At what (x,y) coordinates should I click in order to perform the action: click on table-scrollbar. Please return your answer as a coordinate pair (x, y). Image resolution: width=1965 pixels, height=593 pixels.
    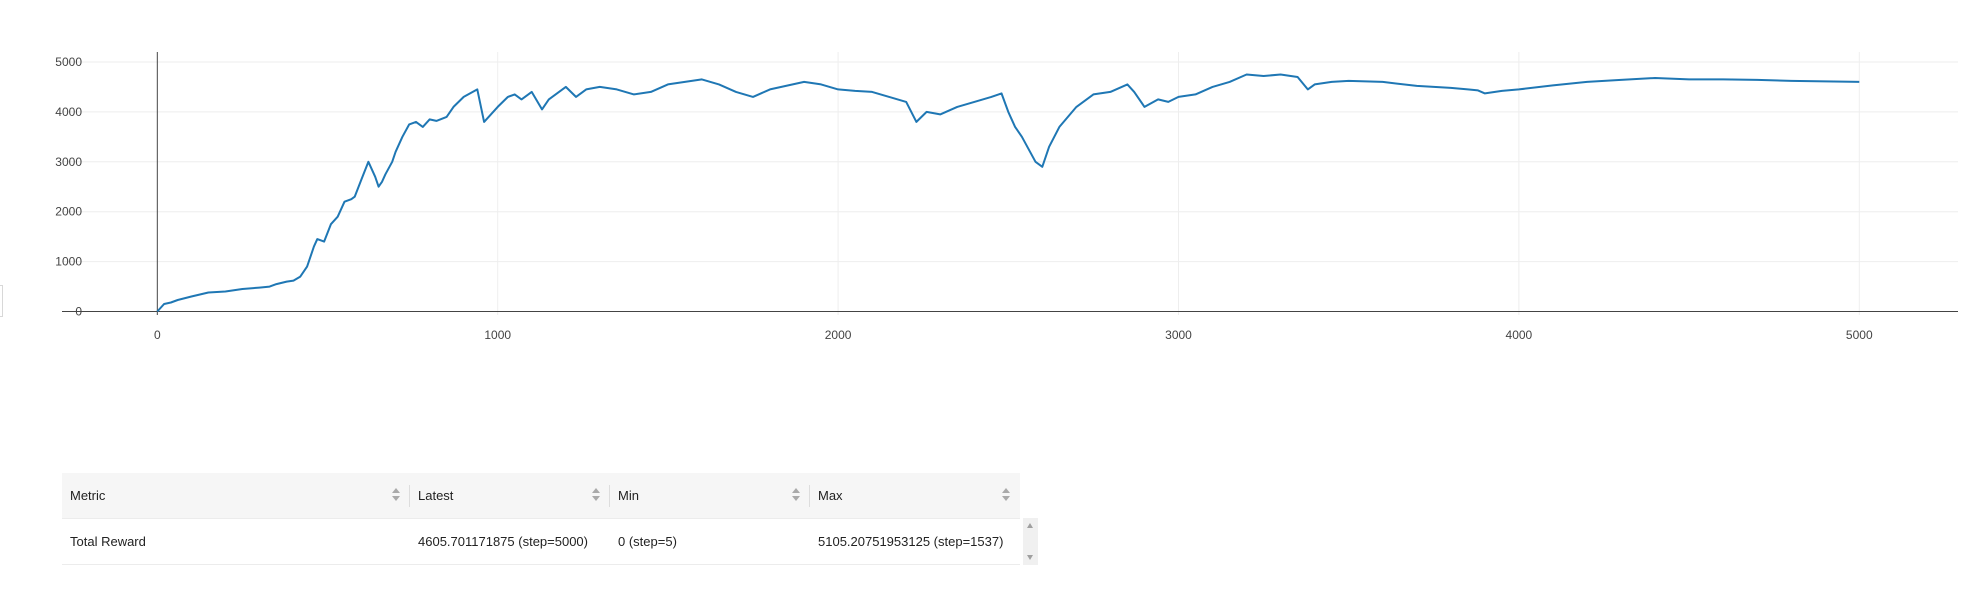
    Looking at the image, I should click on (1030, 541).